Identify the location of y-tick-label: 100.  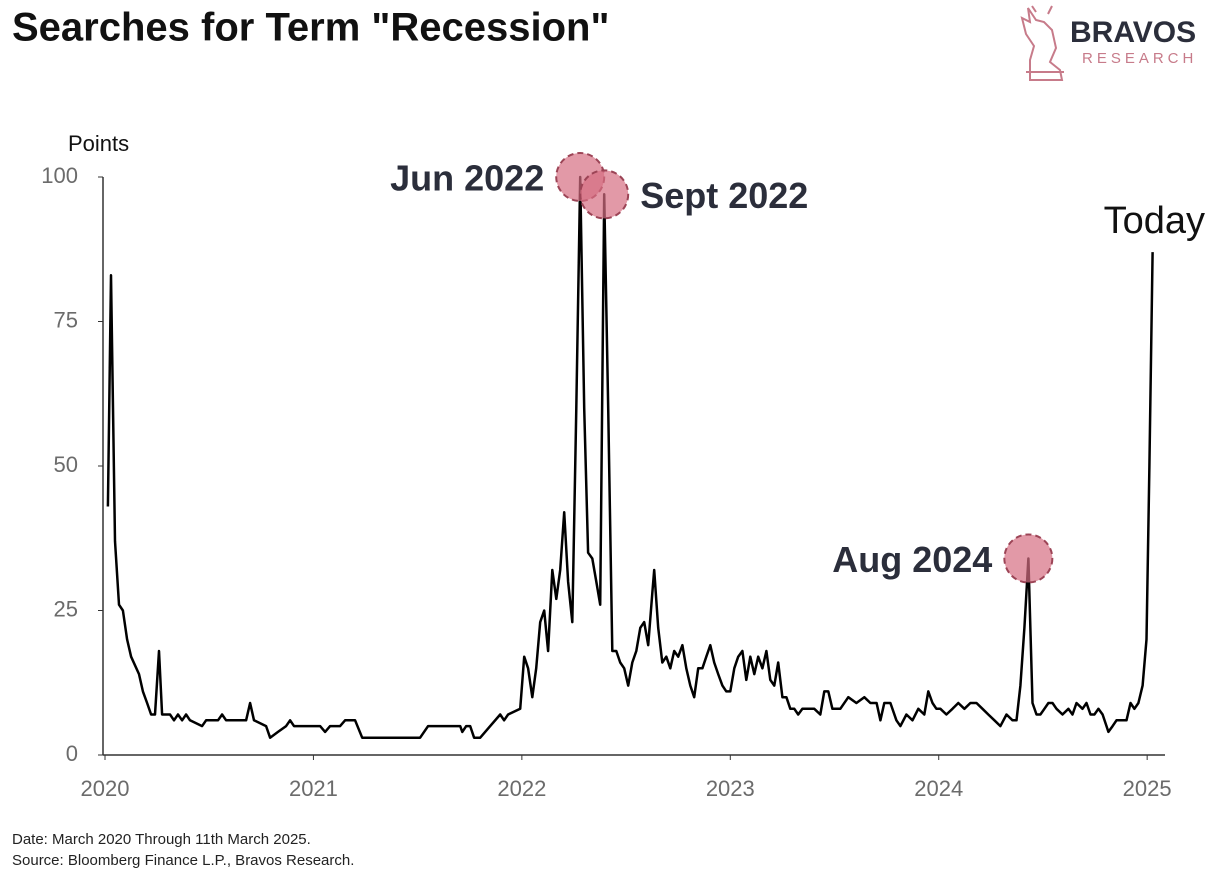
(59, 175).